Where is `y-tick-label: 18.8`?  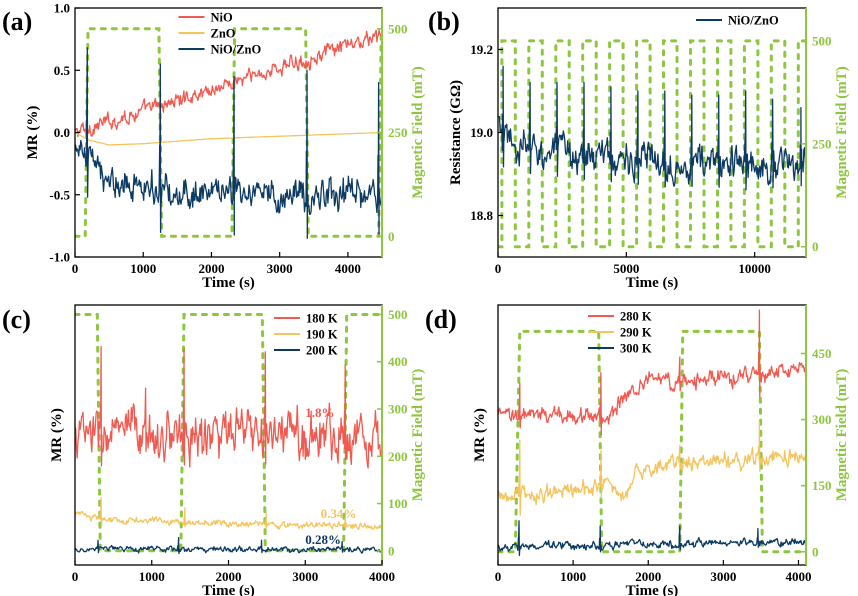
y-tick-label: 18.8 is located at coordinates (481, 215).